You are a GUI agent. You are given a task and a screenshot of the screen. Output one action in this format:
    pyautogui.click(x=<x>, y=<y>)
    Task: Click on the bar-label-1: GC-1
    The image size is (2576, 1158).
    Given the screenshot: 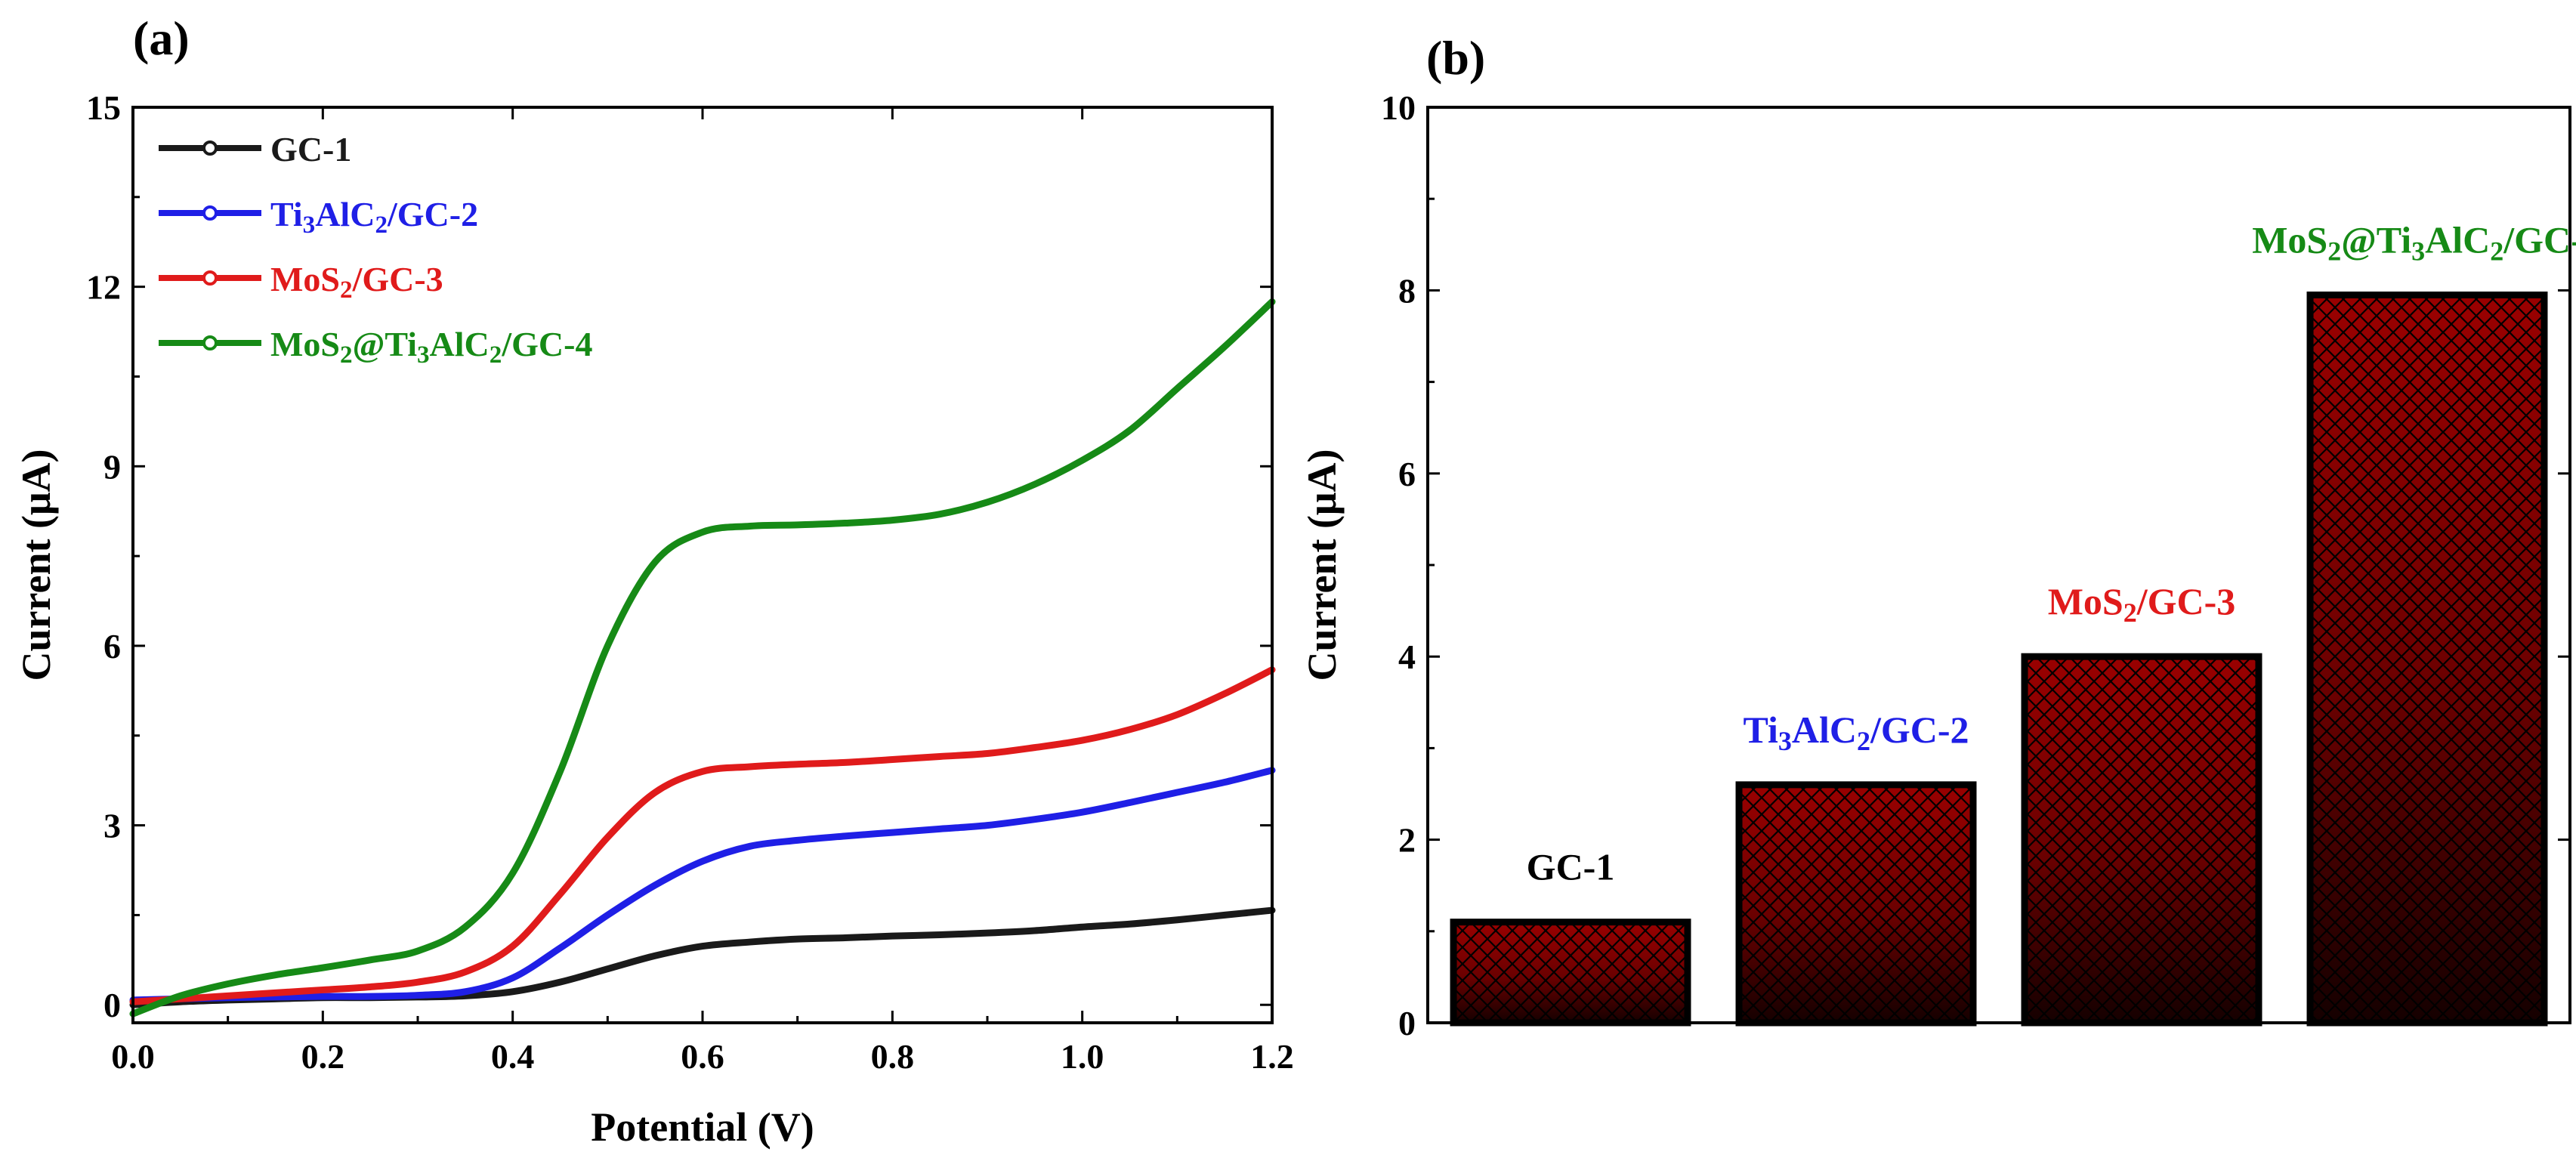 What is the action you would take?
    pyautogui.click(x=1571, y=867)
    